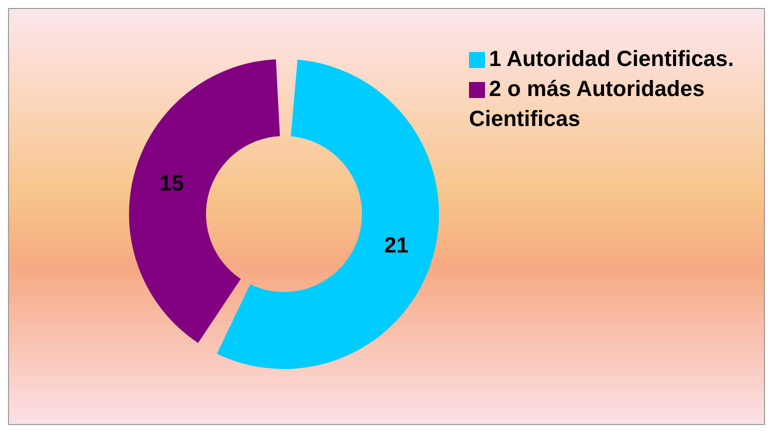 The image size is (771, 431). Describe the element at coordinates (396, 245) in the screenshot. I see `data-label: 21` at that location.